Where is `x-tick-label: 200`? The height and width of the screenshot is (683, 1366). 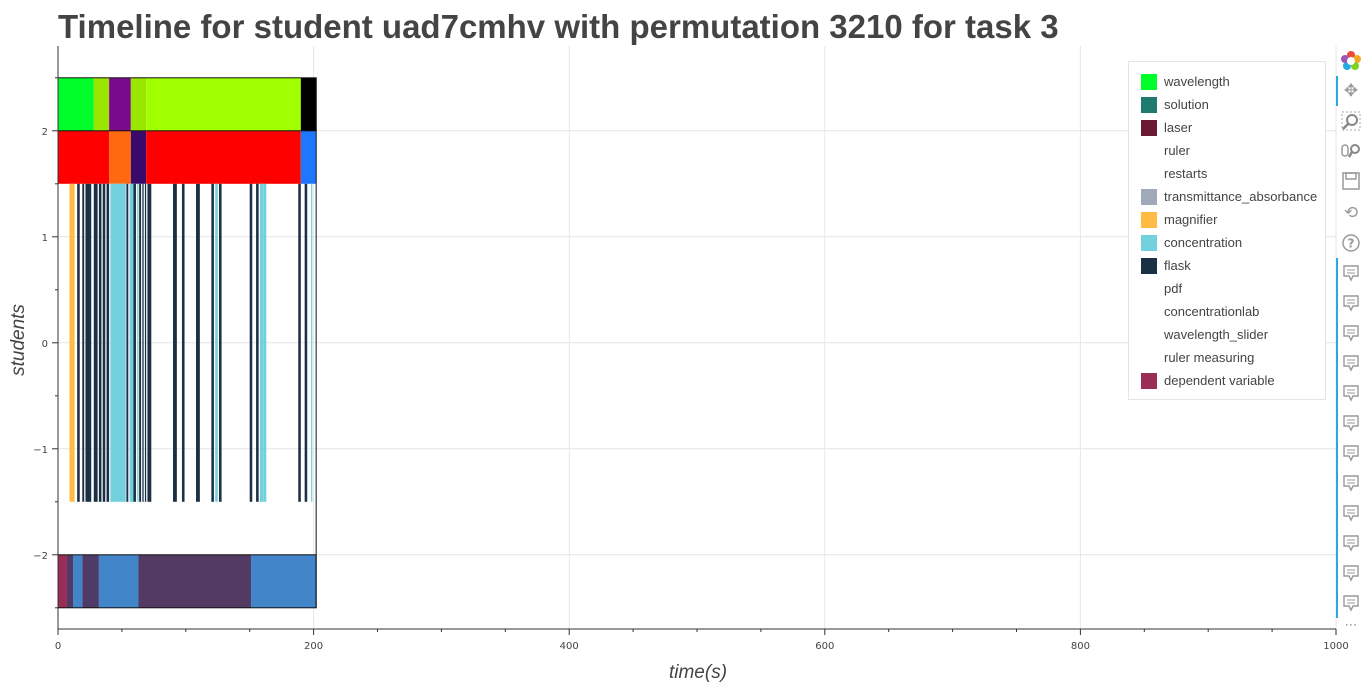
x-tick-label: 200 is located at coordinates (313, 646).